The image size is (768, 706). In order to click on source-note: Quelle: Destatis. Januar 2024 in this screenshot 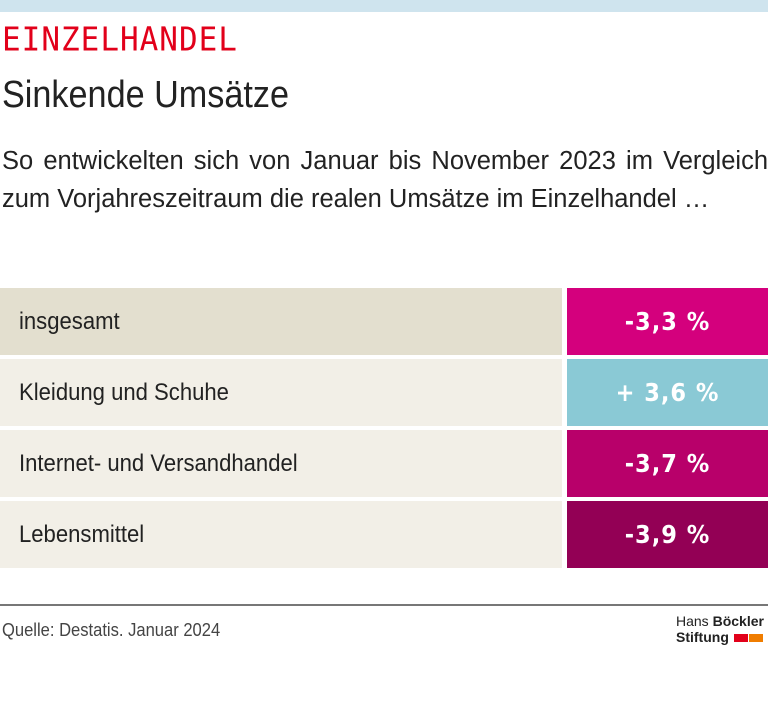, I will do `click(111, 630)`.